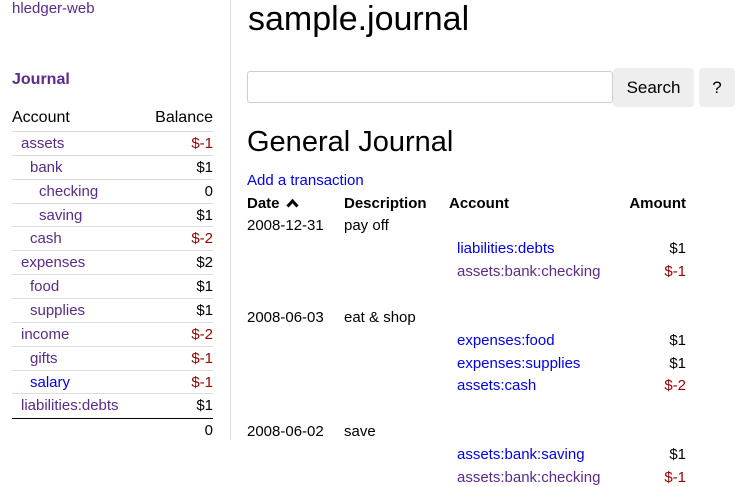  What do you see at coordinates (497, 385) in the screenshot?
I see `posting-account-link: assets:cash` at bounding box center [497, 385].